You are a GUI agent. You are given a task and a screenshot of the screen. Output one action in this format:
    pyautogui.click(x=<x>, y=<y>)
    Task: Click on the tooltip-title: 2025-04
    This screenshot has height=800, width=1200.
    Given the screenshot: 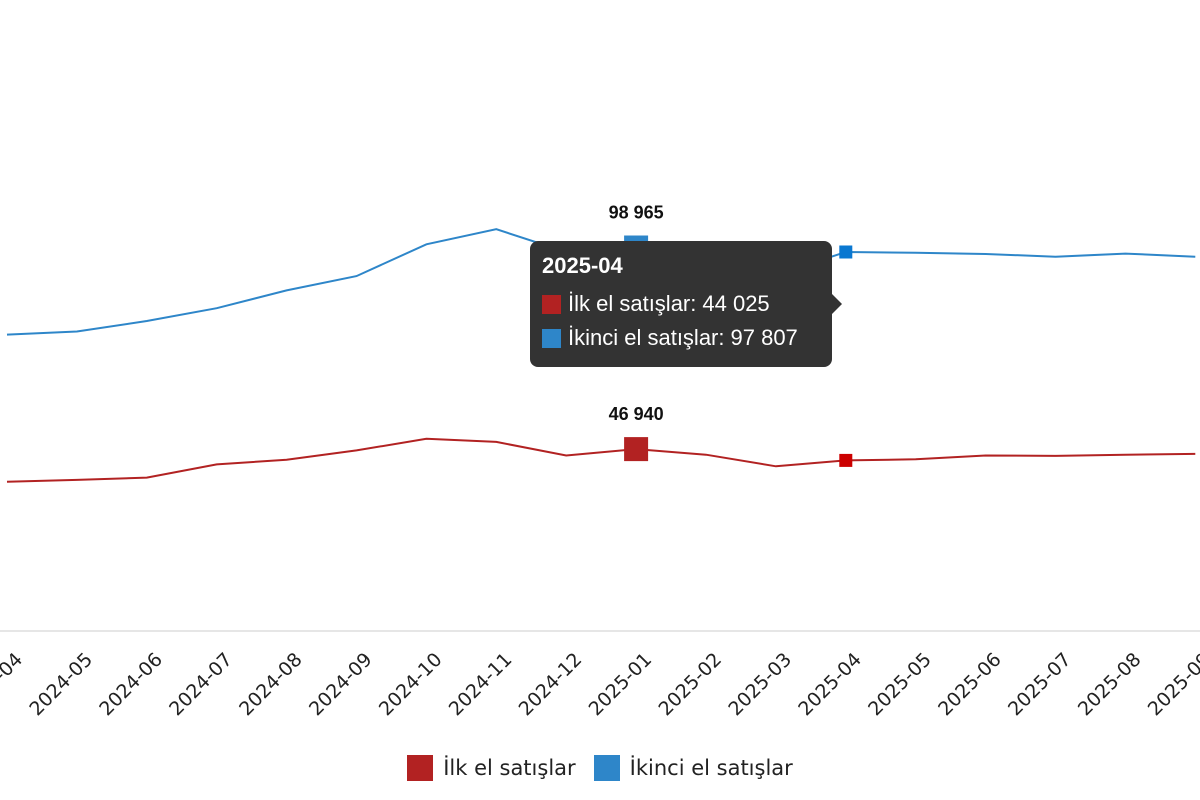 What is the action you would take?
    pyautogui.click(x=582, y=265)
    